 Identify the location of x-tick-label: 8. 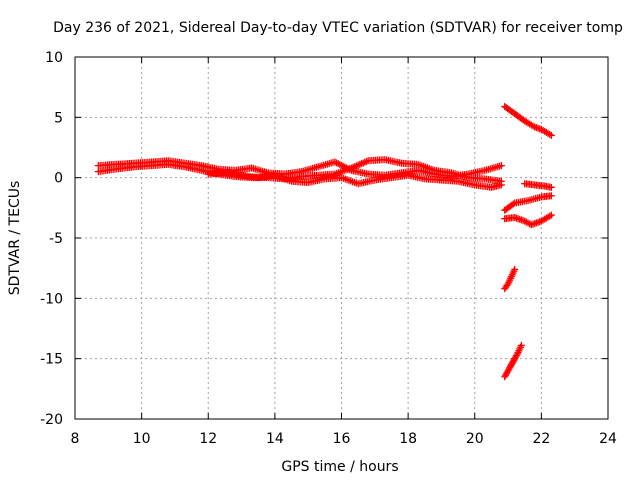
(75, 439).